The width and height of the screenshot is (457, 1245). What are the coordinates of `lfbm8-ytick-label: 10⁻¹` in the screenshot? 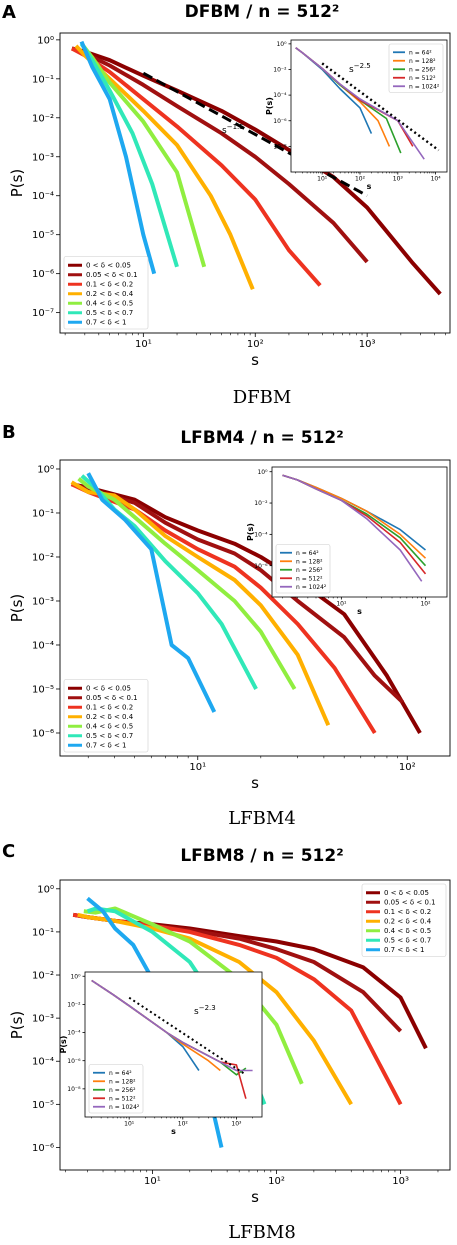 It's located at (43, 932).